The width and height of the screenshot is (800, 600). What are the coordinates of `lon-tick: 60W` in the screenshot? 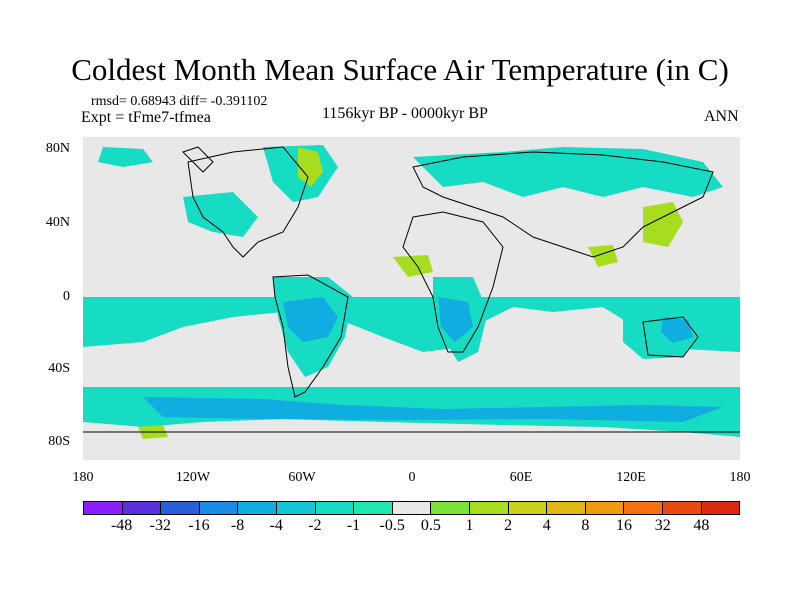 It's located at (302, 477).